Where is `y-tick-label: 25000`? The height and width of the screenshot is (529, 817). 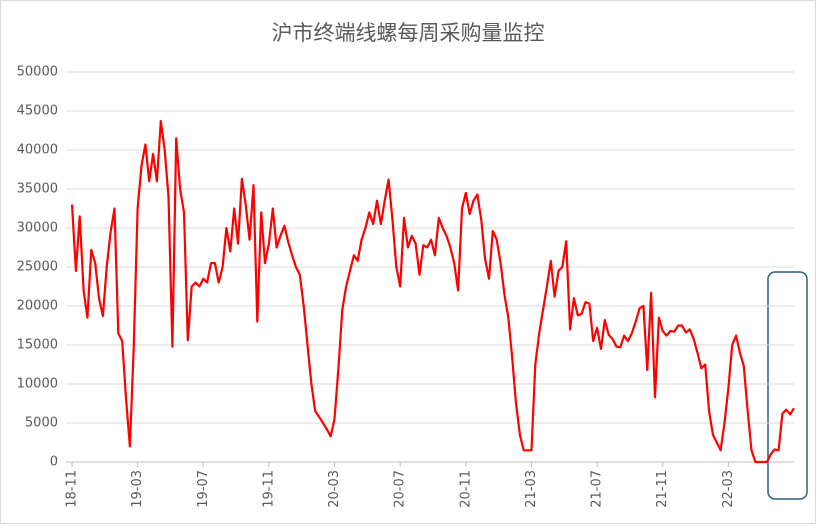 y-tick-label: 25000 is located at coordinates (37, 267).